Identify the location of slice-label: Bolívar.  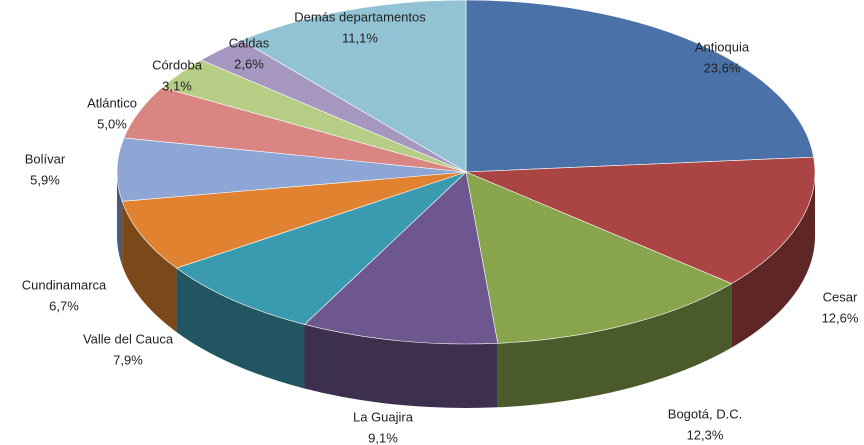
(45, 158).